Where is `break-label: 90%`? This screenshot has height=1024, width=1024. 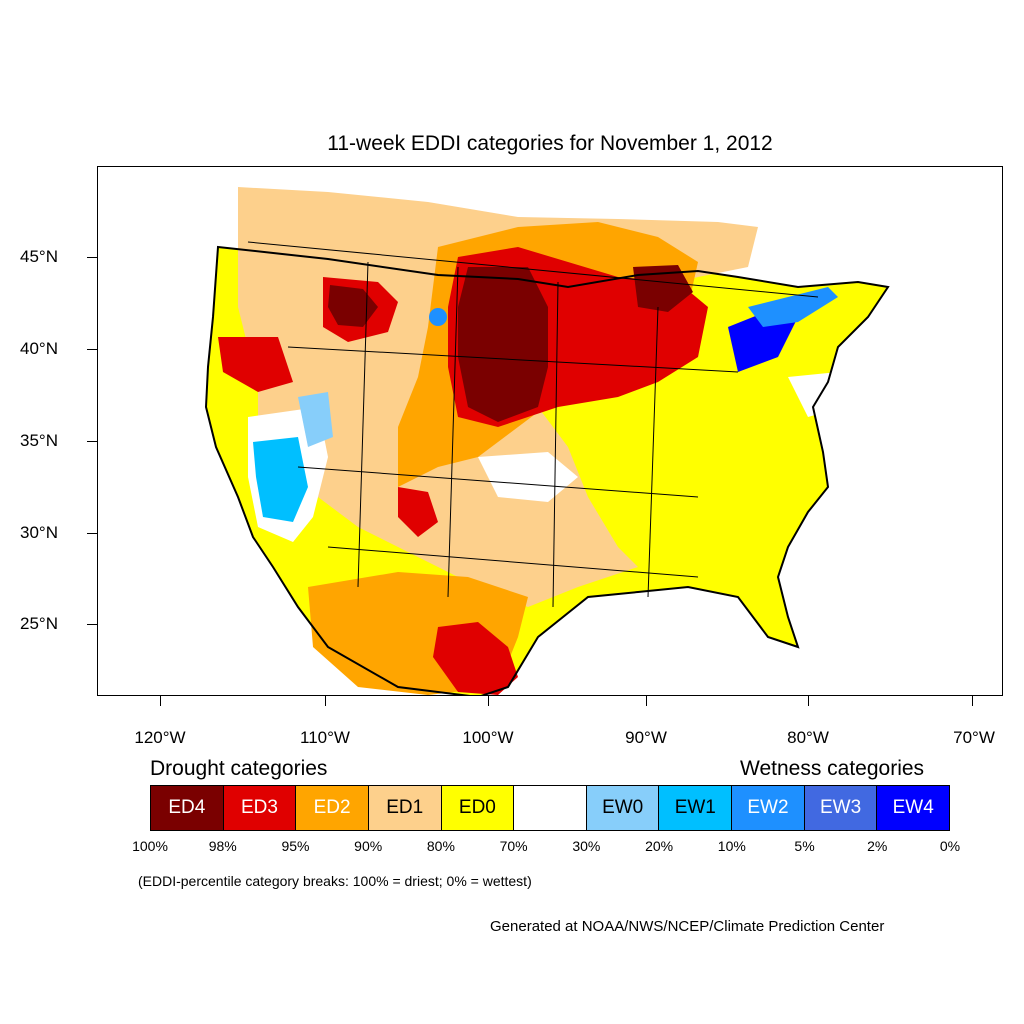
break-label: 90% is located at coordinates (368, 846).